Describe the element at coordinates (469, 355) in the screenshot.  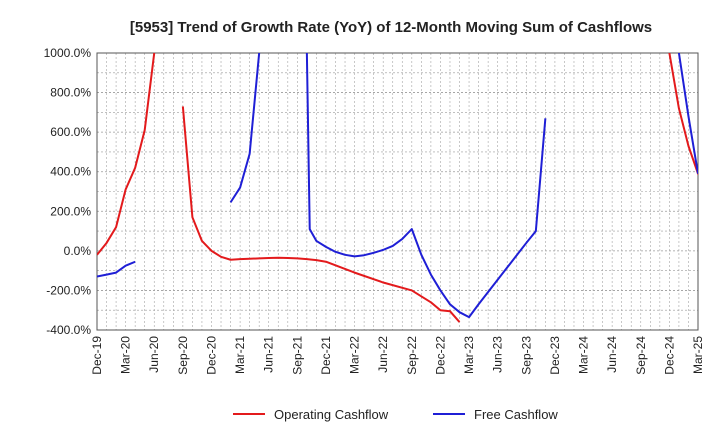
I see `x-tick-label: Mar-23` at that location.